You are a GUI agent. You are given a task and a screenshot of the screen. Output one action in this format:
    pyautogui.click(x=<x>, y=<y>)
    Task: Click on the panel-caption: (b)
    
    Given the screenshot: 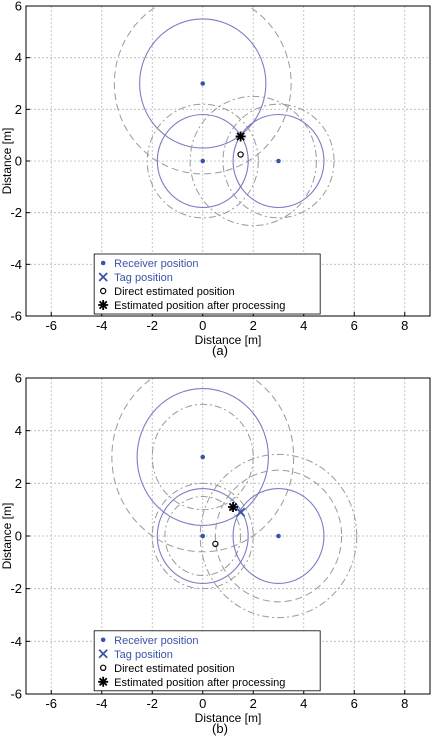 What is the action you would take?
    pyautogui.click(x=220, y=728)
    